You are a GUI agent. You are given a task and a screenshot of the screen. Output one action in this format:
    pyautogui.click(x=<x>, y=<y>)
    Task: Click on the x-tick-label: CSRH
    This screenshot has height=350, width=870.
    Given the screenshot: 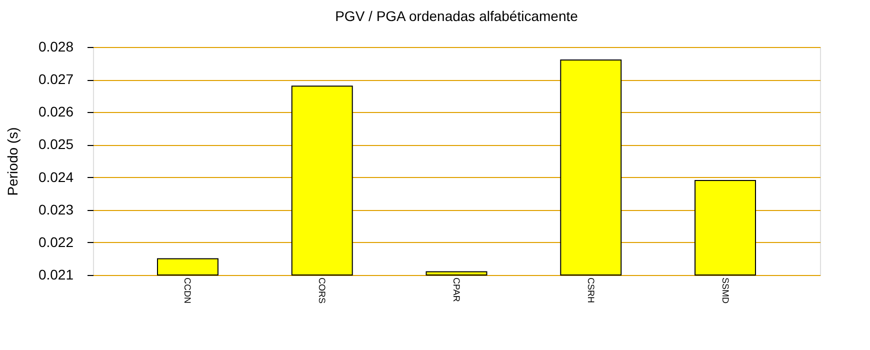 What is the action you would take?
    pyautogui.click(x=591, y=291)
    